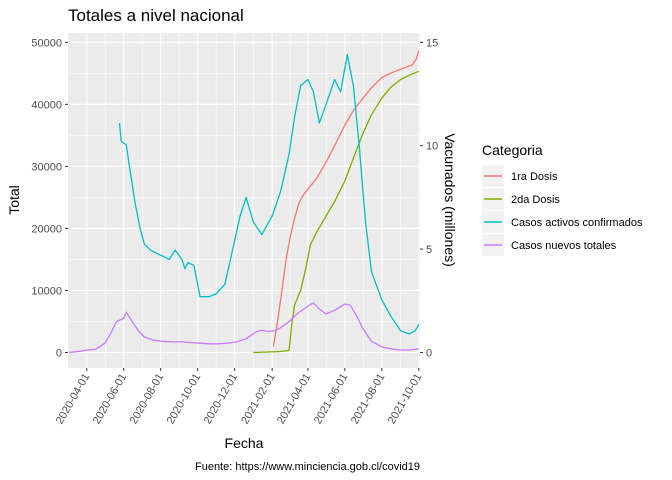  I want to click on y-tick-label: 10000, so click(46, 291).